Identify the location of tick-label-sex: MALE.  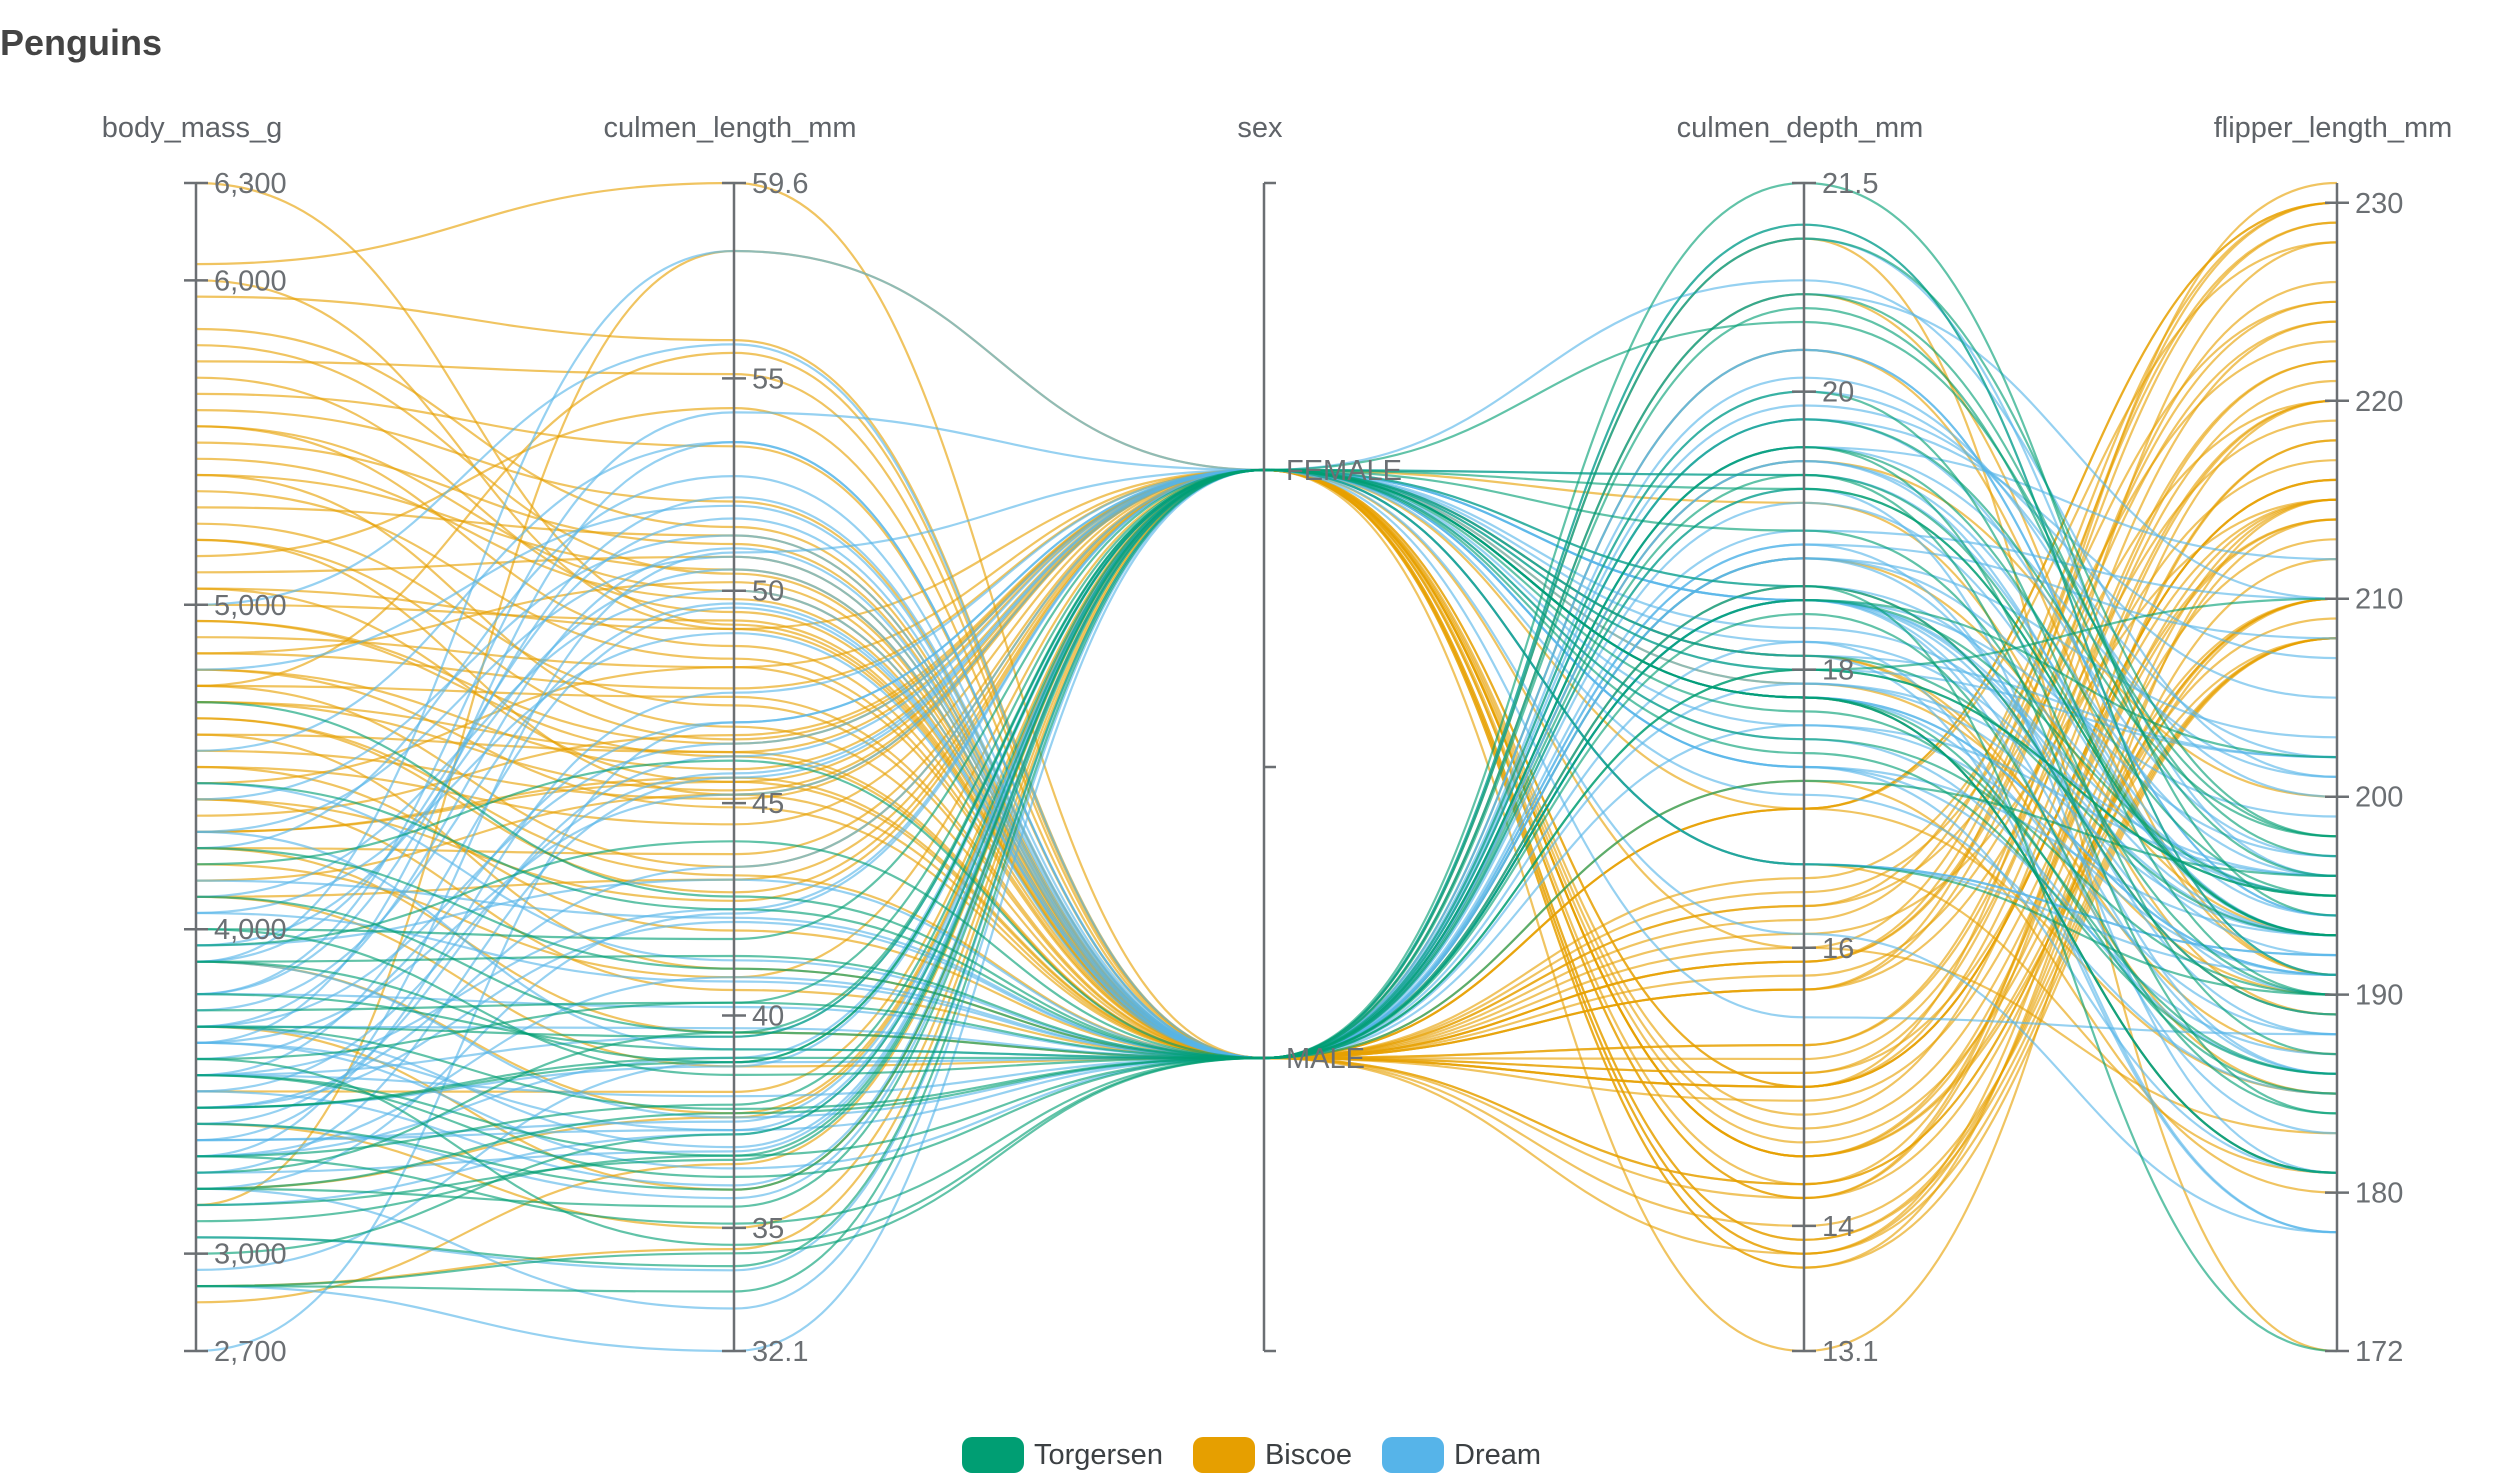
(1325, 1059).